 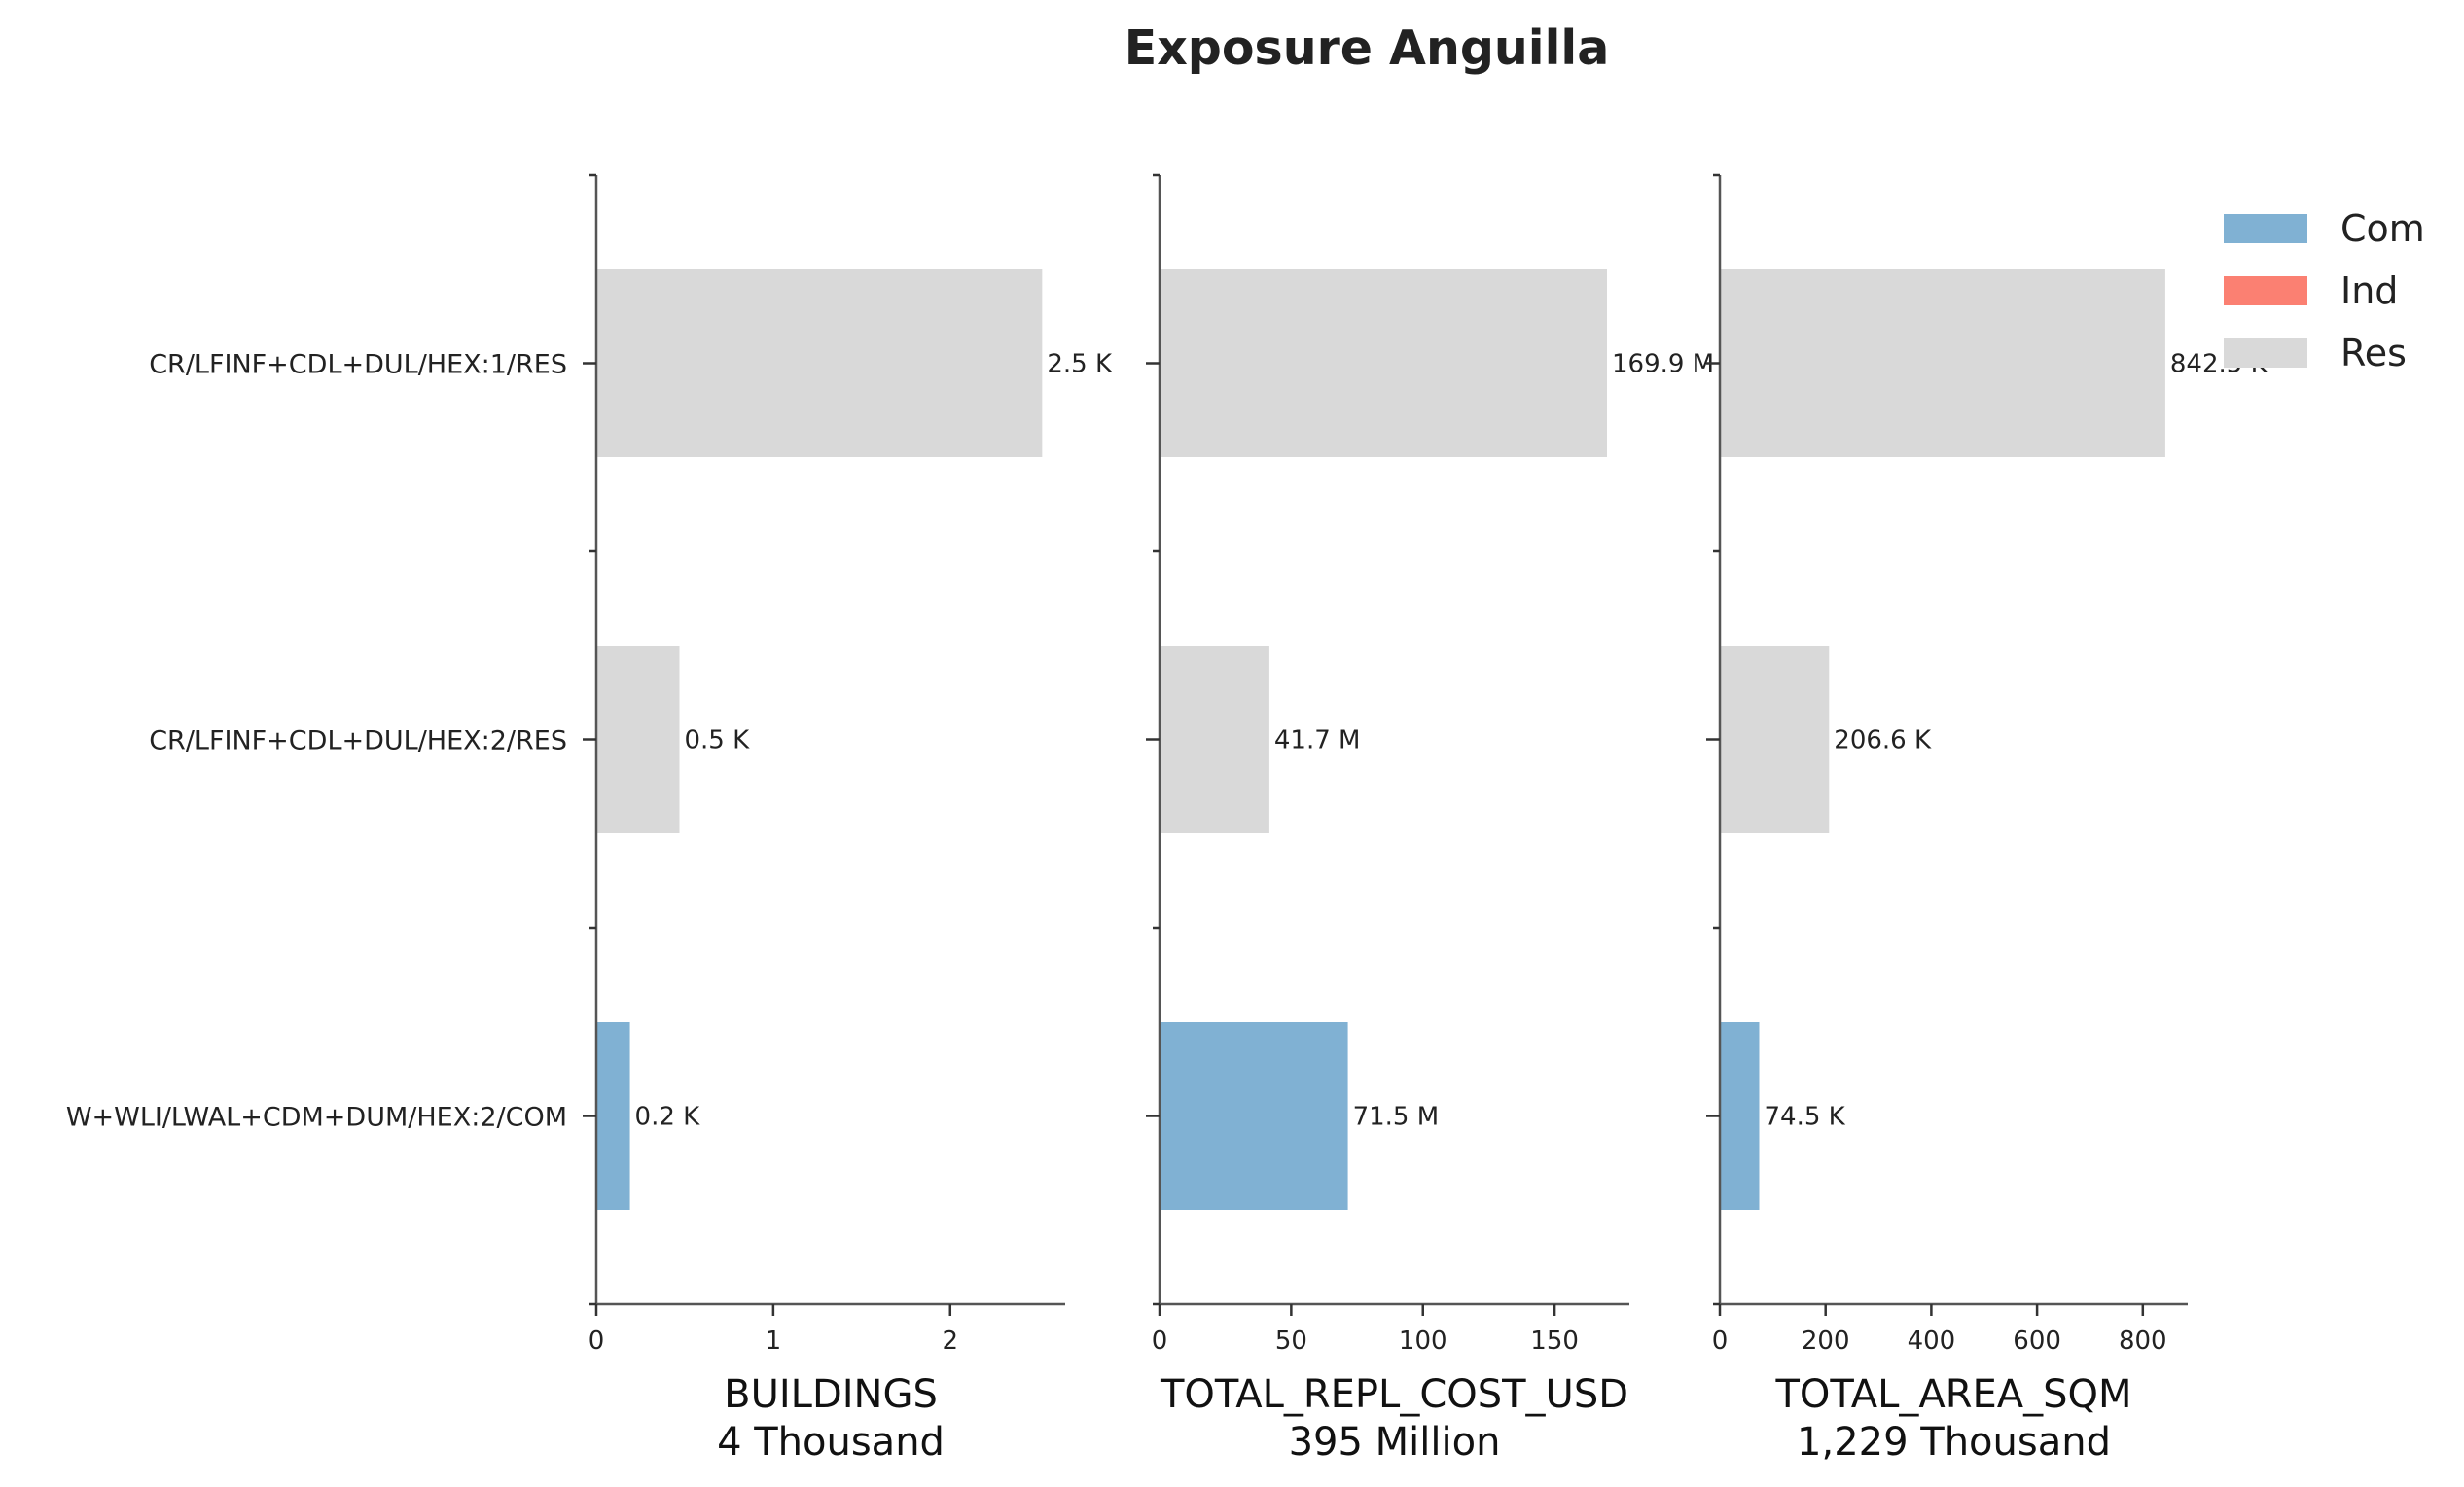 I want to click on value-label: 74.5 K, so click(x=1804, y=1118).